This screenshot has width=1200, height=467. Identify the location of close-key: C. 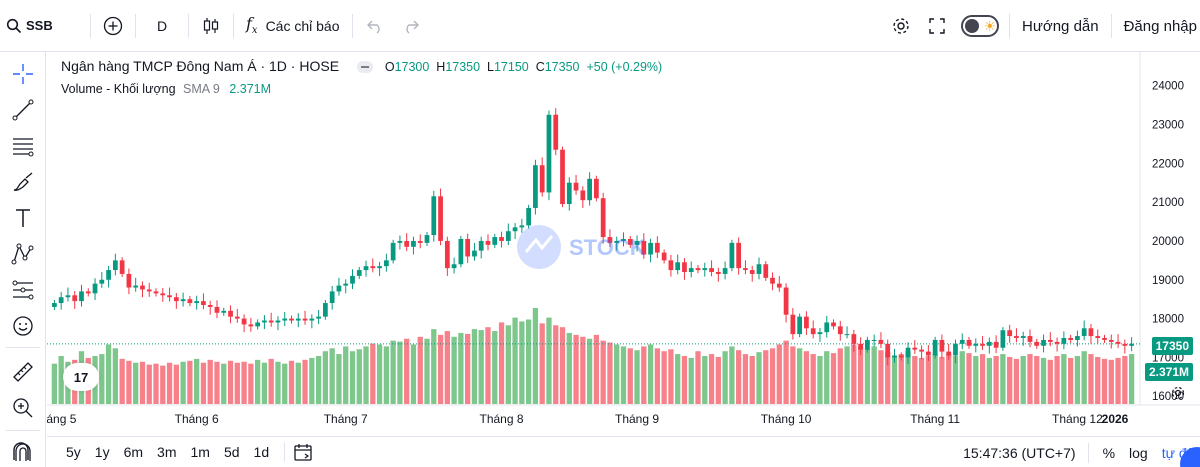
(540, 67).